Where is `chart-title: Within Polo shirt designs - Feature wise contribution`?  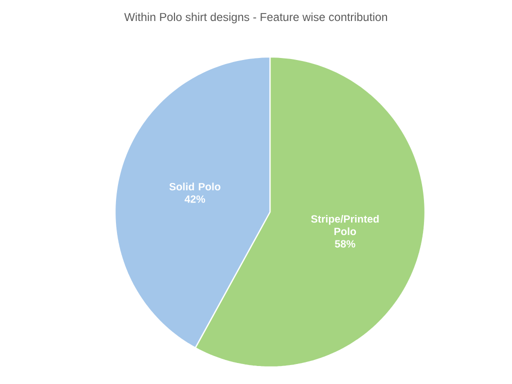 chart-title: Within Polo shirt designs - Feature wise contribution is located at coordinates (256, 18).